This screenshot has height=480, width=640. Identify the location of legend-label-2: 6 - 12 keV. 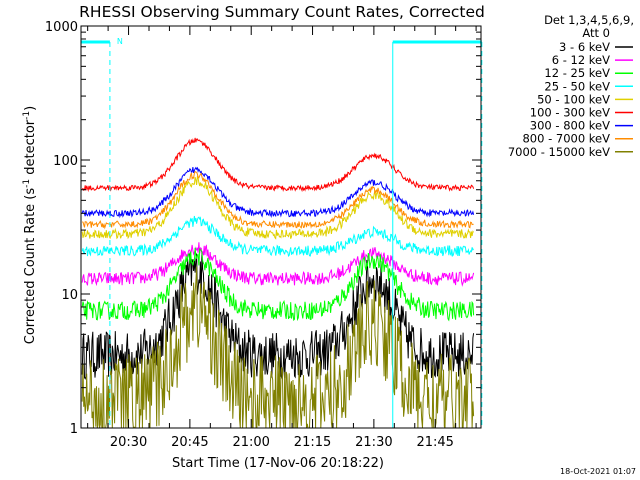
(581, 60).